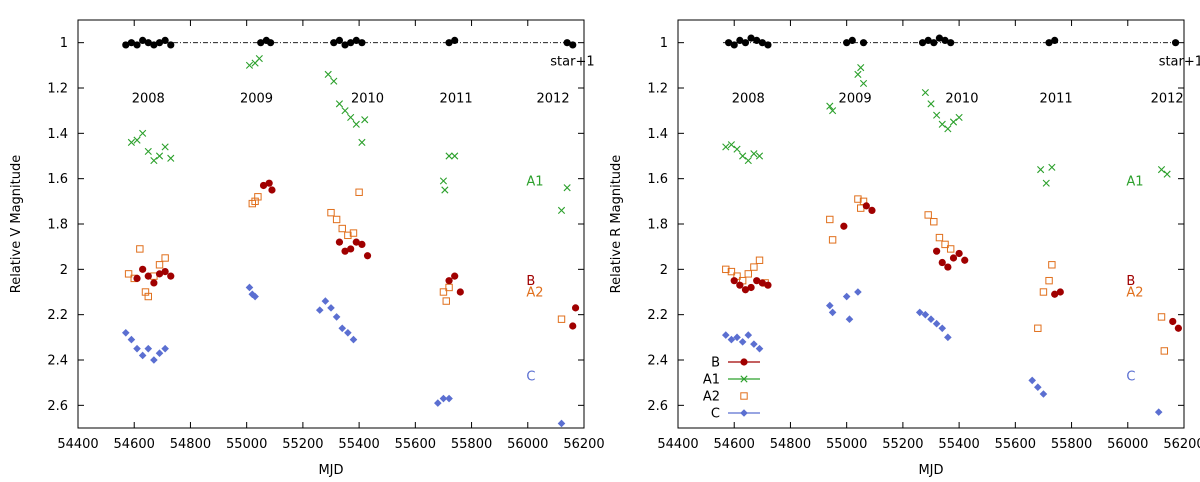 Image resolution: width=1200 pixels, height=482 pixels. What do you see at coordinates (190, 444) in the screenshot?
I see `x-tick-label: 54800` at bounding box center [190, 444].